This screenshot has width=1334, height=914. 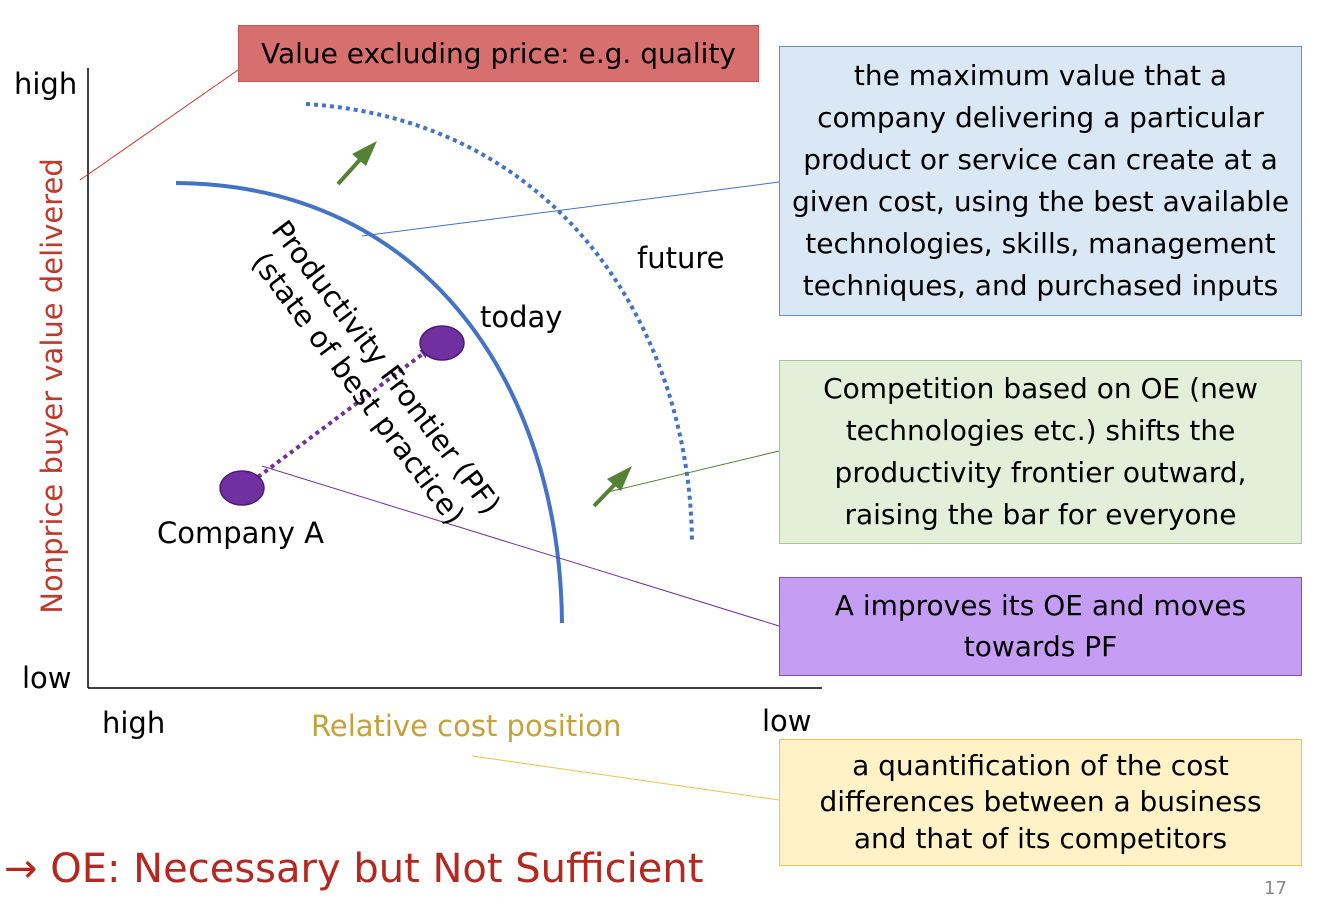 I want to click on x-axis-low-label: low, so click(x=787, y=721).